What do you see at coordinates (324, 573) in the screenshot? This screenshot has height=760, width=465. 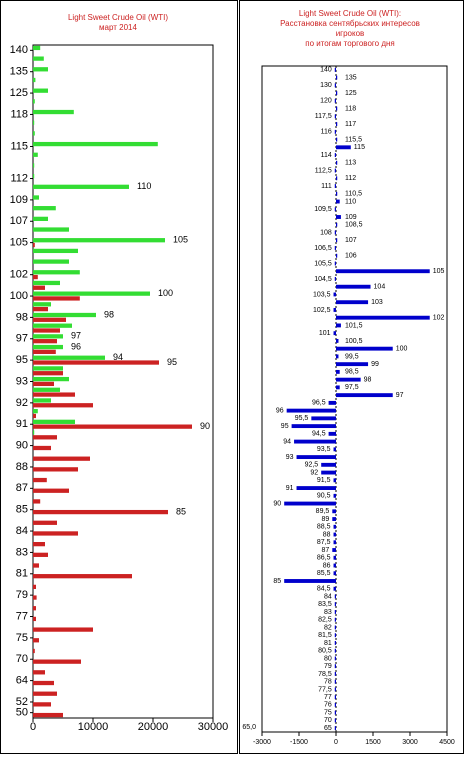 I see `y-tick-label: 85,5` at bounding box center [324, 573].